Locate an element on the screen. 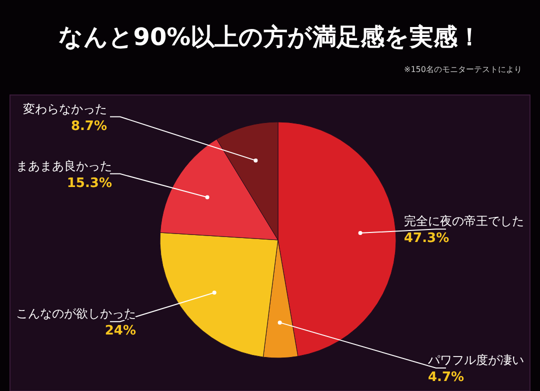  data-label: 47.3% is located at coordinates (427, 238).